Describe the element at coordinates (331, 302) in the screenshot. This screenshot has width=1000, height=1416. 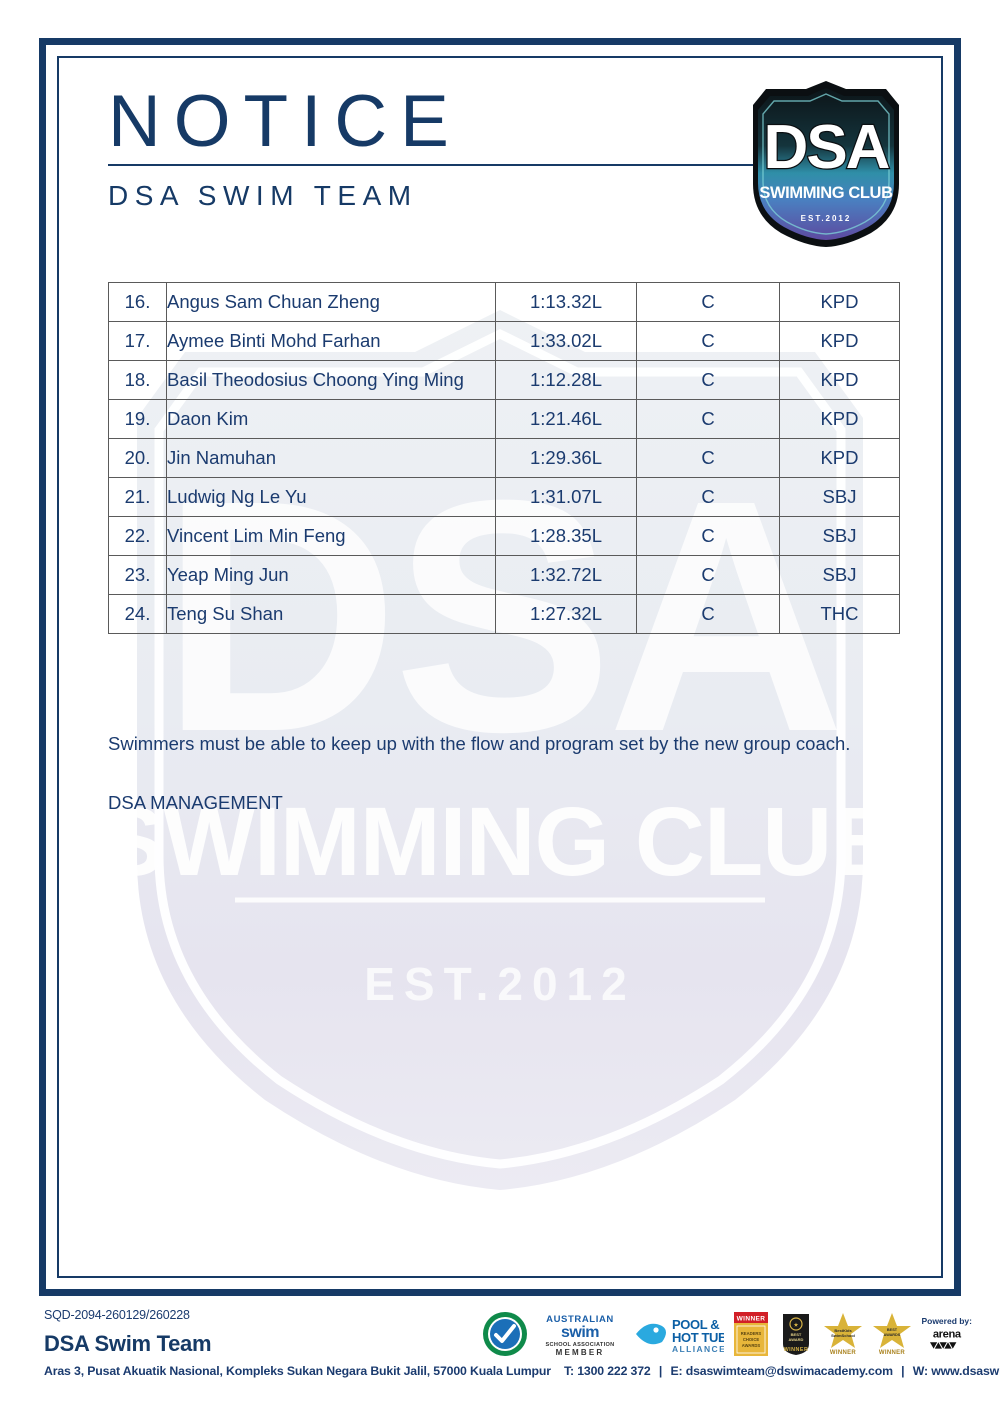
I see `row-name: Angus Sam Chuan Zheng` at that location.